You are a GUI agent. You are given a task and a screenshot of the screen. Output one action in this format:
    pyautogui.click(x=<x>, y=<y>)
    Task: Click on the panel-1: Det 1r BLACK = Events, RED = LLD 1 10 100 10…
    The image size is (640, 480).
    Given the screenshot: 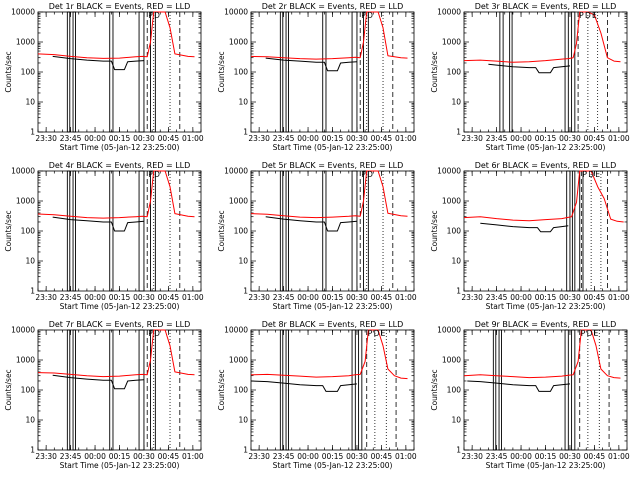 What is the action you would take?
    pyautogui.click(x=104, y=77)
    